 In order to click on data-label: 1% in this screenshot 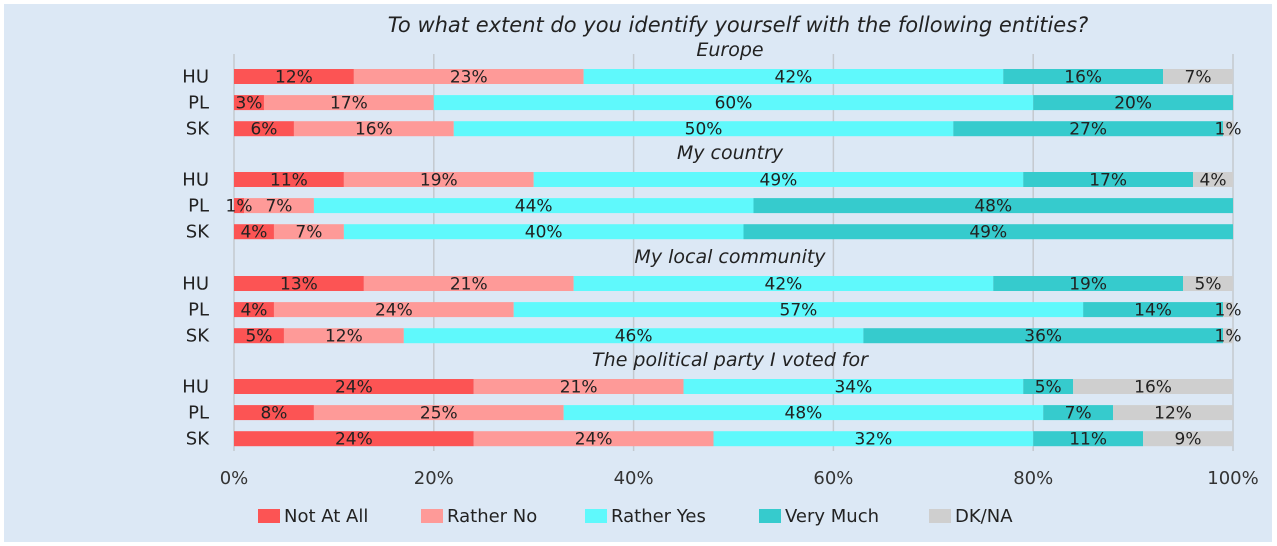, I will do `click(1228, 130)`.